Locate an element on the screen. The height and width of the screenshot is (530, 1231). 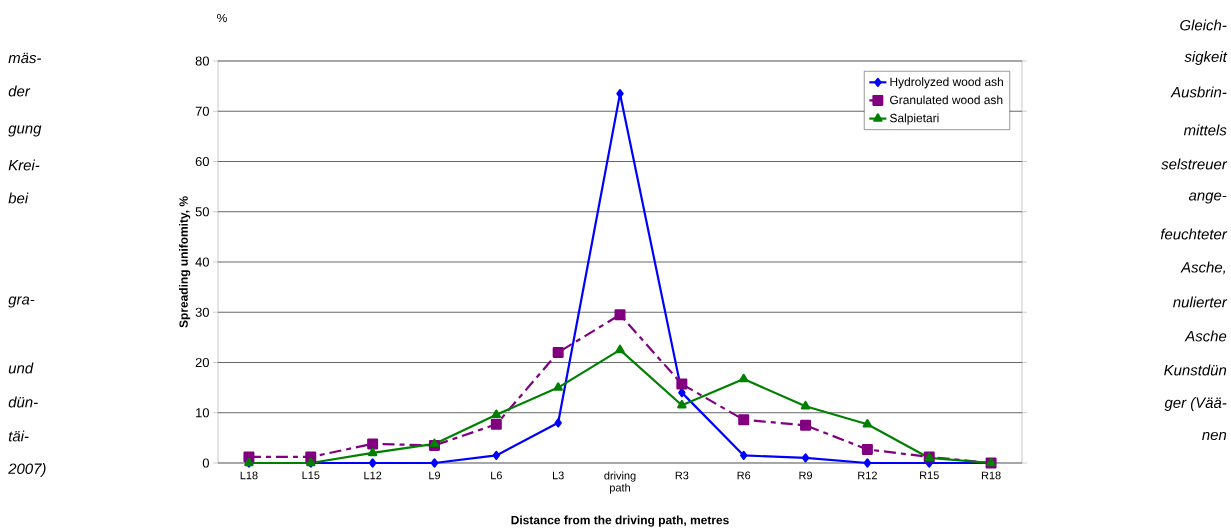
y-tick-label: 0 is located at coordinates (205, 463).